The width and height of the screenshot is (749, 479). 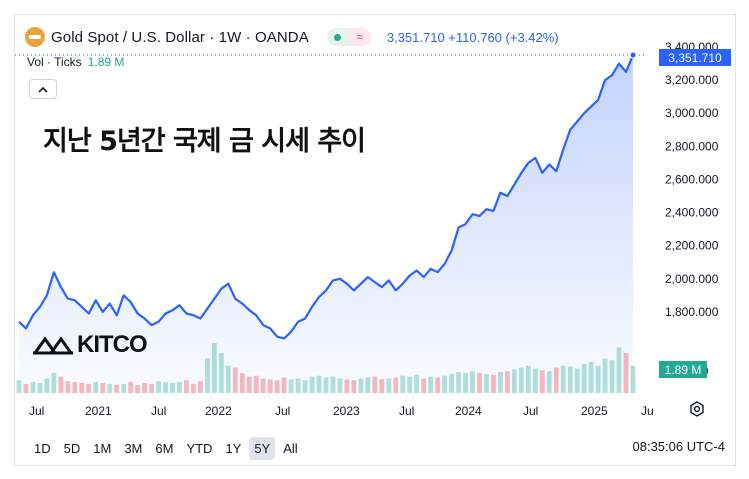 What do you see at coordinates (53, 345) in the screenshot?
I see `kitco-logo-icon` at bounding box center [53, 345].